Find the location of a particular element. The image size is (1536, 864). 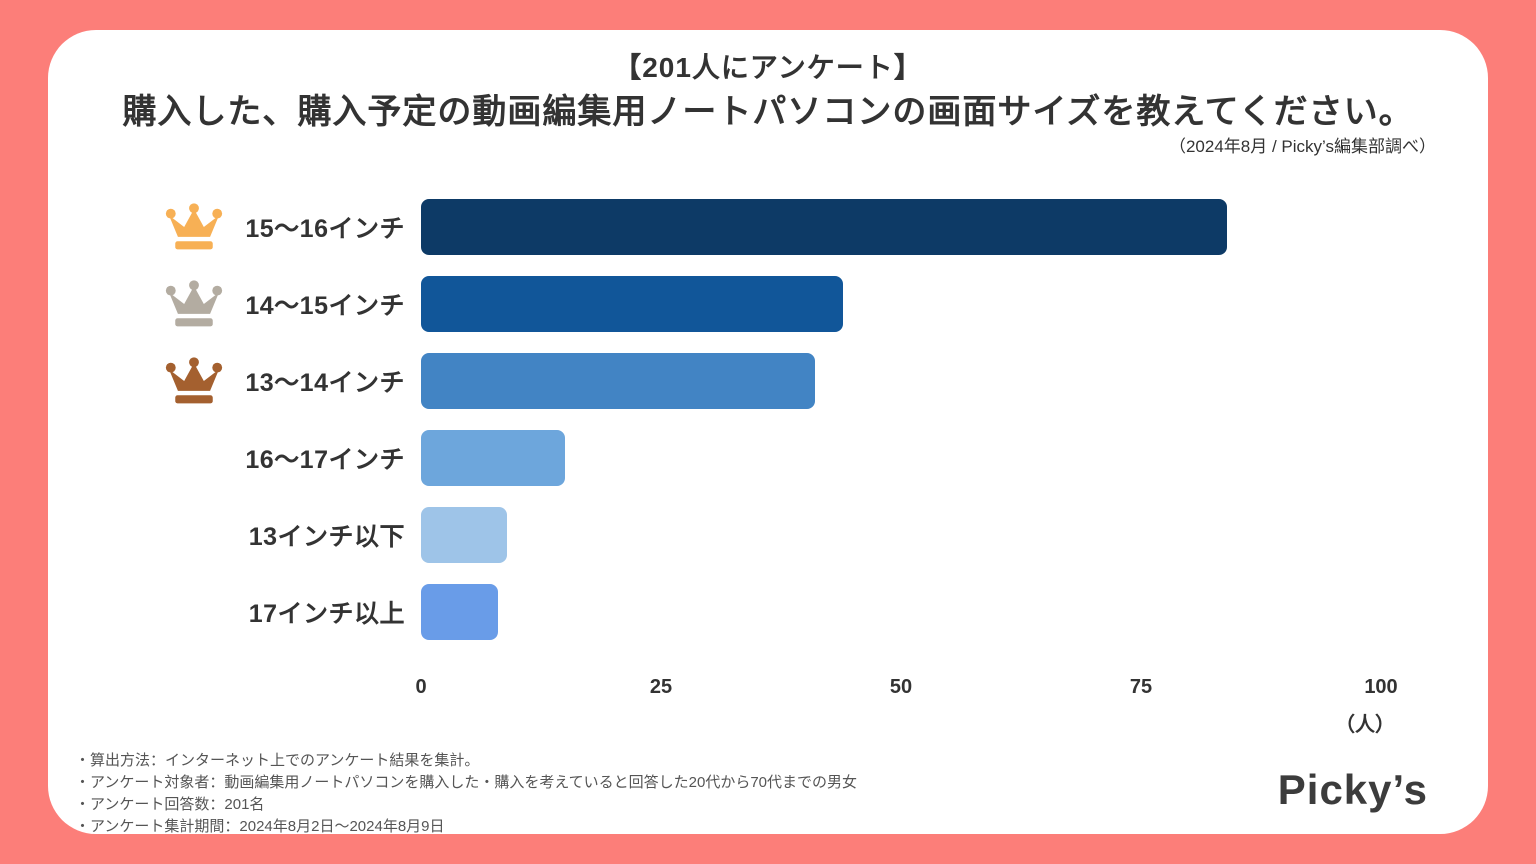

category-label: 17インチ以上 is located at coordinates (326, 614).